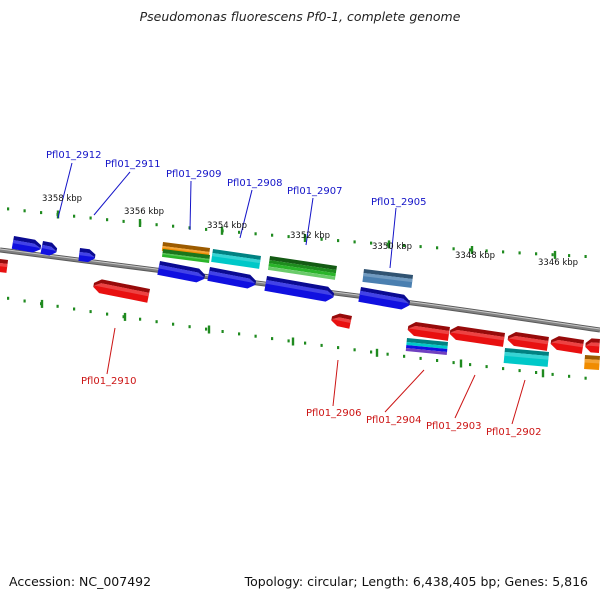 The height and width of the screenshot is (600, 600). I want to click on kbp-label-3348: 3348 kbp, so click(475, 256).